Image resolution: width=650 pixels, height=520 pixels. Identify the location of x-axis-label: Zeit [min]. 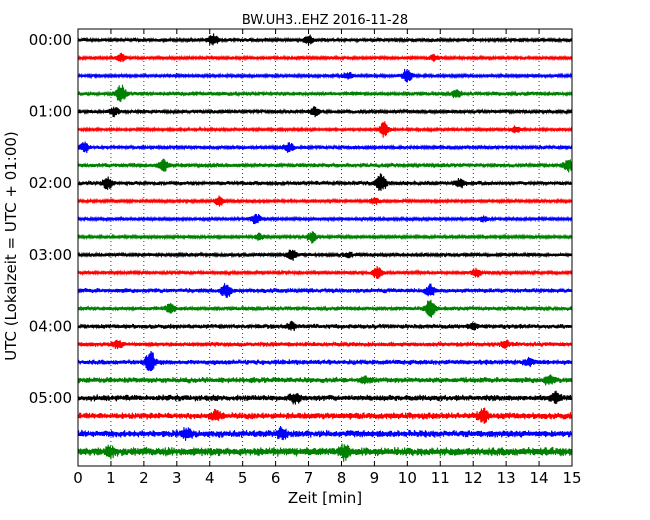
(325, 498).